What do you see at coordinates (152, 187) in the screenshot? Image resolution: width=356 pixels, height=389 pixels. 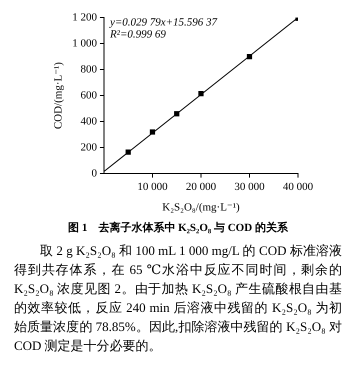 I see `x-tick-label: 10 000` at bounding box center [152, 187].